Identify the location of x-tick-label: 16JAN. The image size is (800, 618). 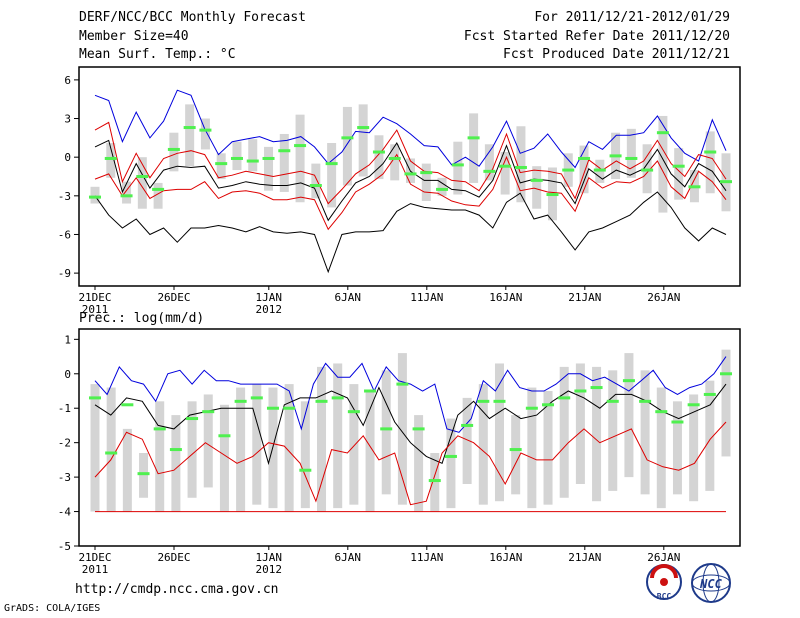
(505, 557).